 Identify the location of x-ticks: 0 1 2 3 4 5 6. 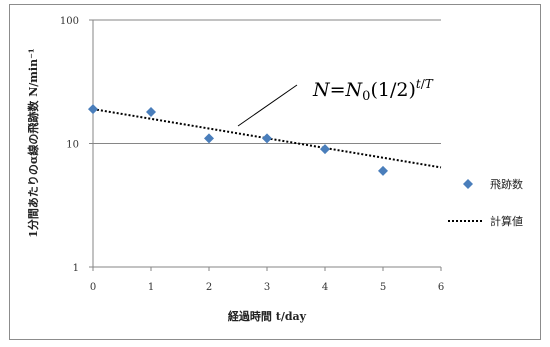
(267, 280).